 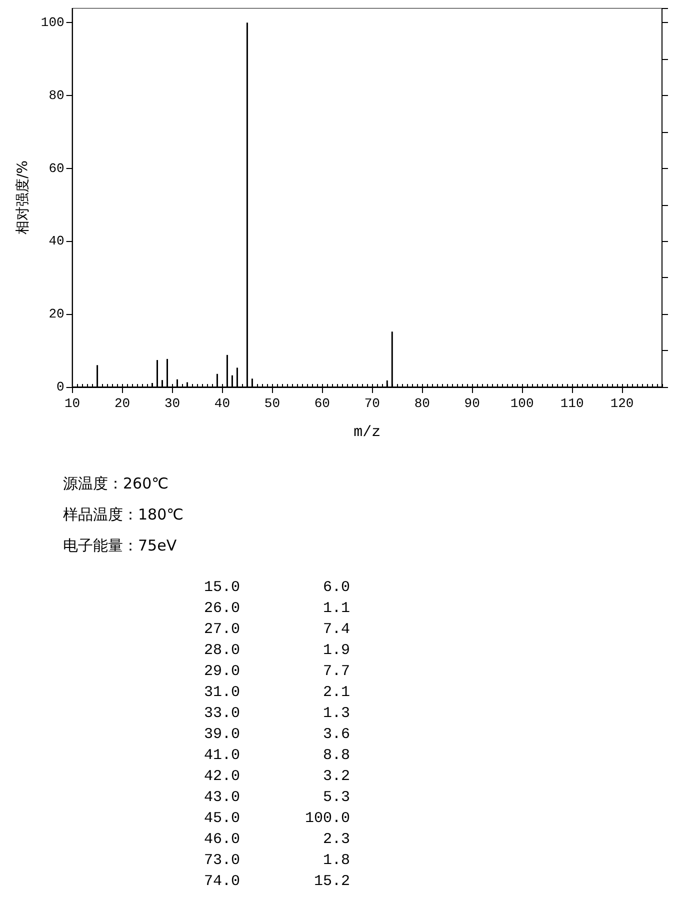 I want to click on text: 42.0, so click(x=222, y=776).